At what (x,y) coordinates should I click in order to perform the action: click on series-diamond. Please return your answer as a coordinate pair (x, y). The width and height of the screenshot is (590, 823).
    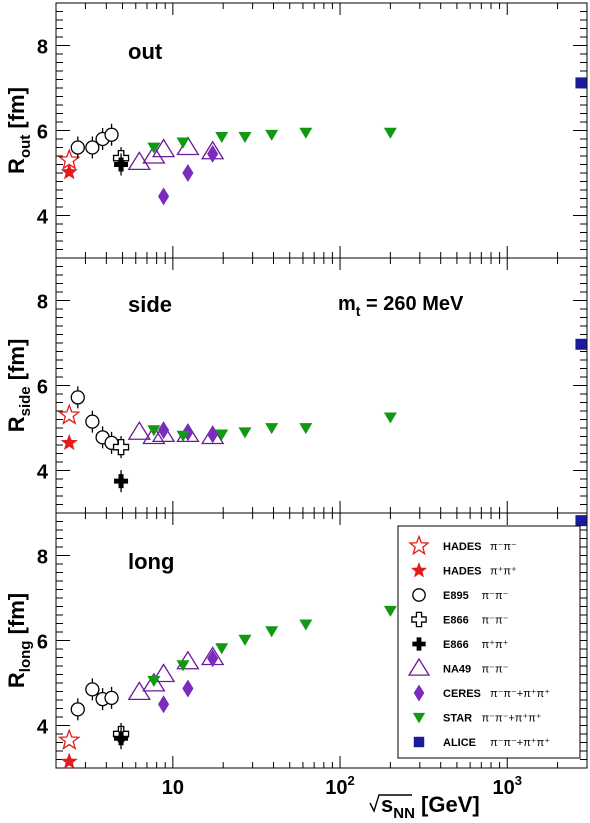
    Looking at the image, I should click on (188, 681).